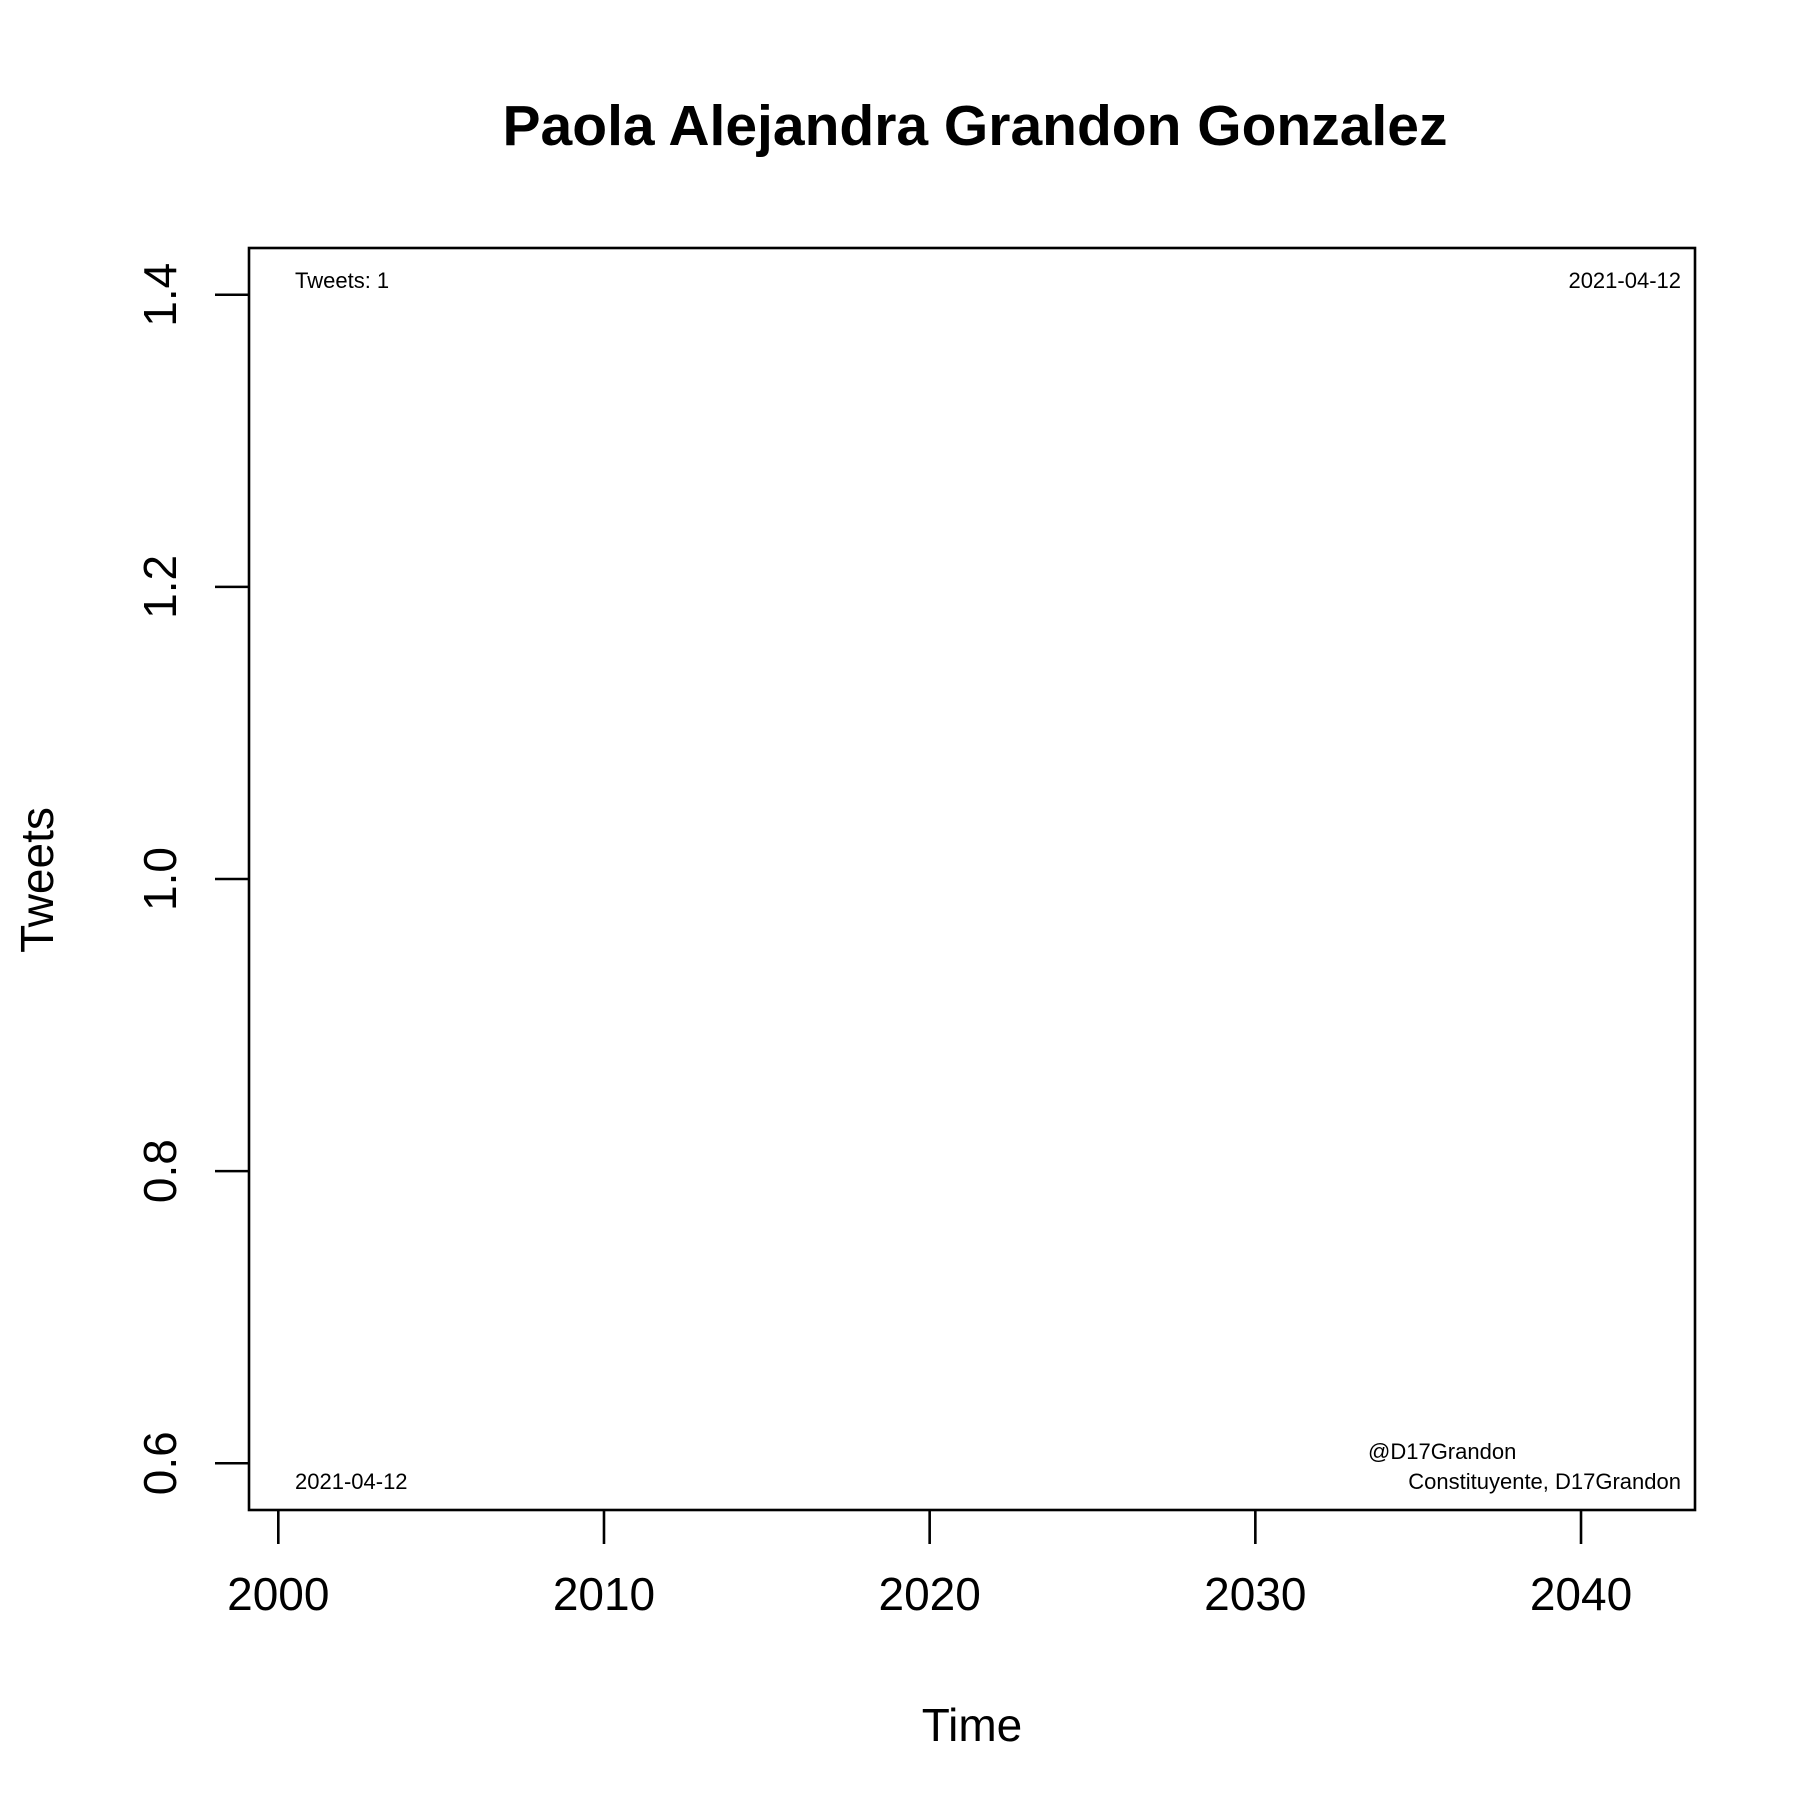 Image resolution: width=1800 pixels, height=1800 pixels. Describe the element at coordinates (160, 1171) in the screenshot. I see `y-tick-label: 0.8` at that location.